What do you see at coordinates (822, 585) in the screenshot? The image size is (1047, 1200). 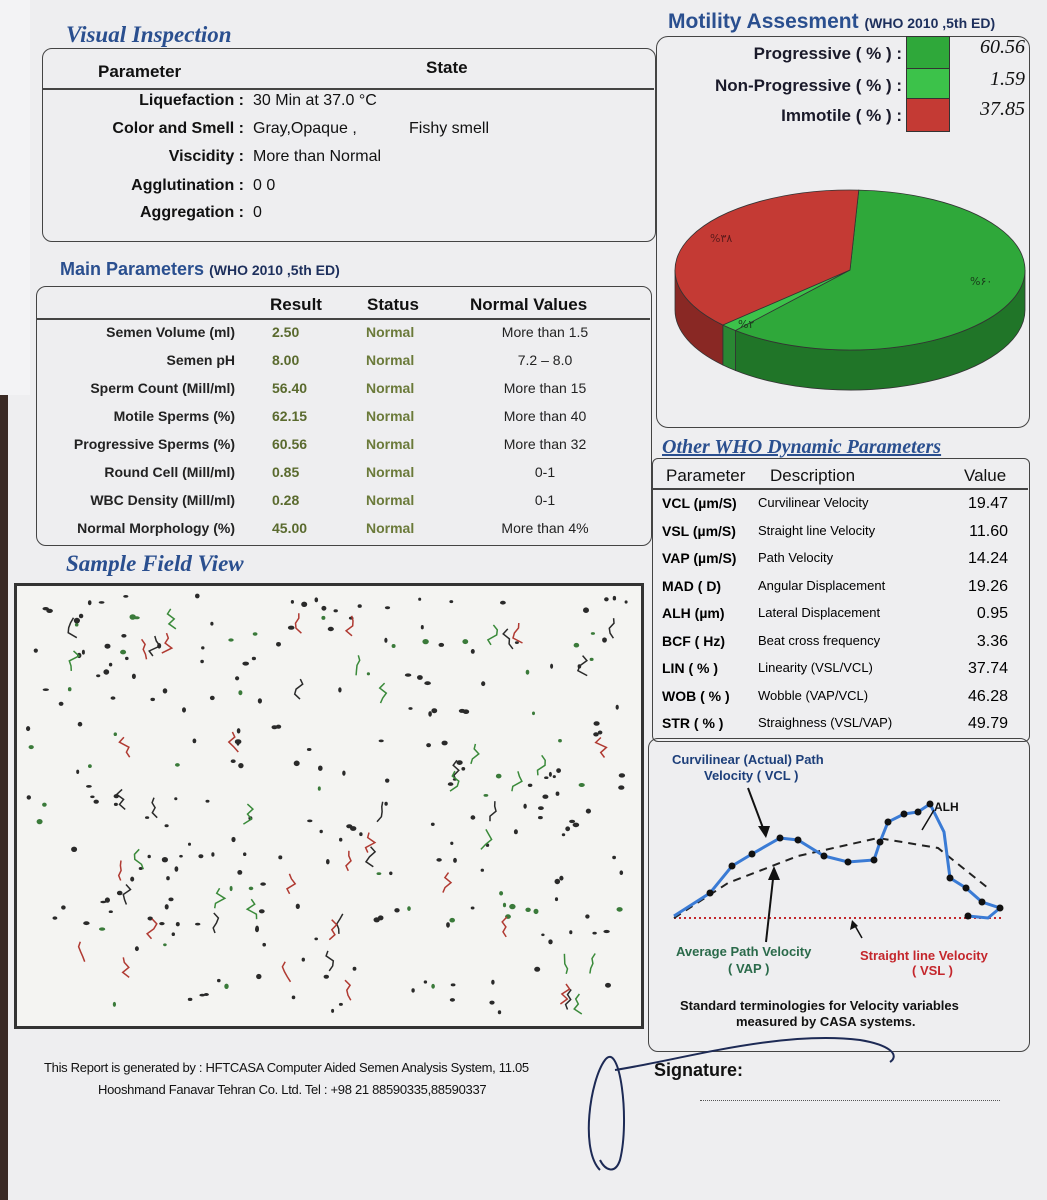 I see `dyn-description: Angular Displacement` at bounding box center [822, 585].